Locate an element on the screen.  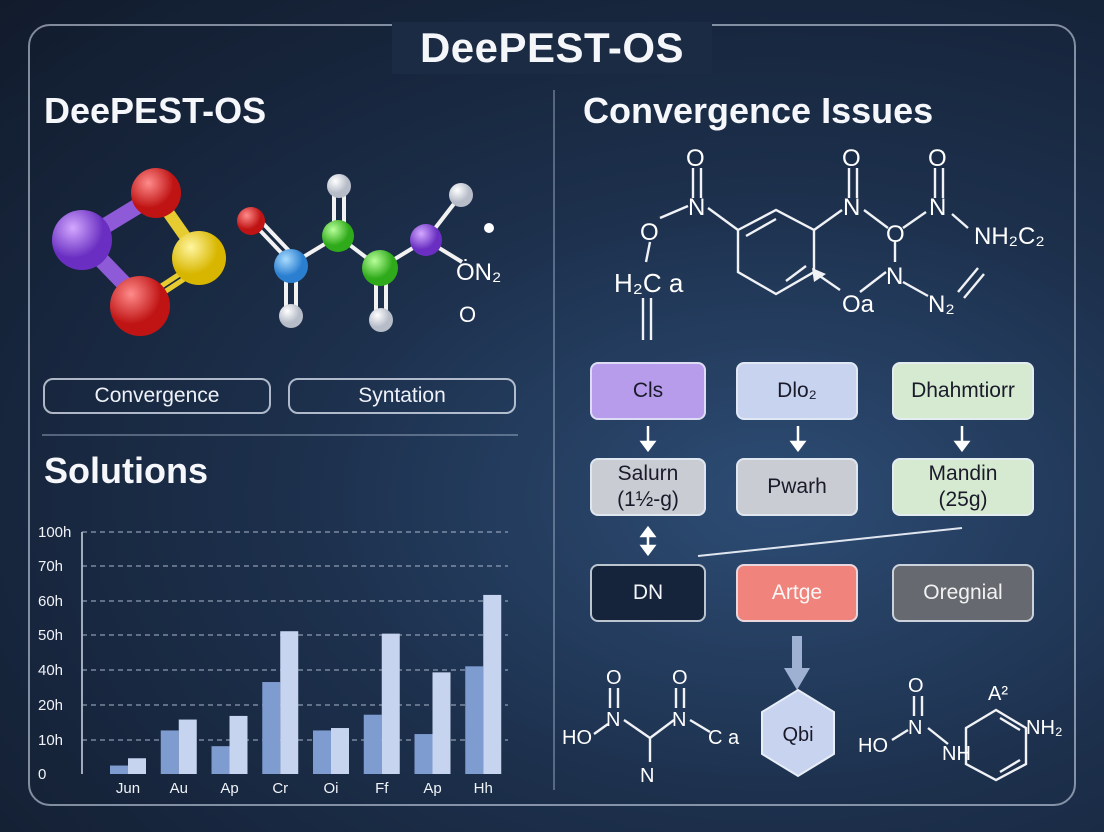
solutions-title: Solutions is located at coordinates (126, 470).